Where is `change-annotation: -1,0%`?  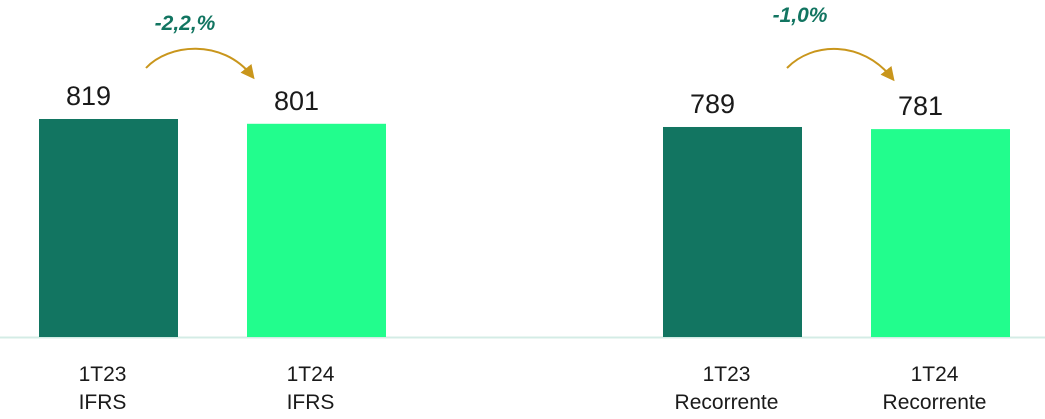 change-annotation: -1,0% is located at coordinates (800, 15).